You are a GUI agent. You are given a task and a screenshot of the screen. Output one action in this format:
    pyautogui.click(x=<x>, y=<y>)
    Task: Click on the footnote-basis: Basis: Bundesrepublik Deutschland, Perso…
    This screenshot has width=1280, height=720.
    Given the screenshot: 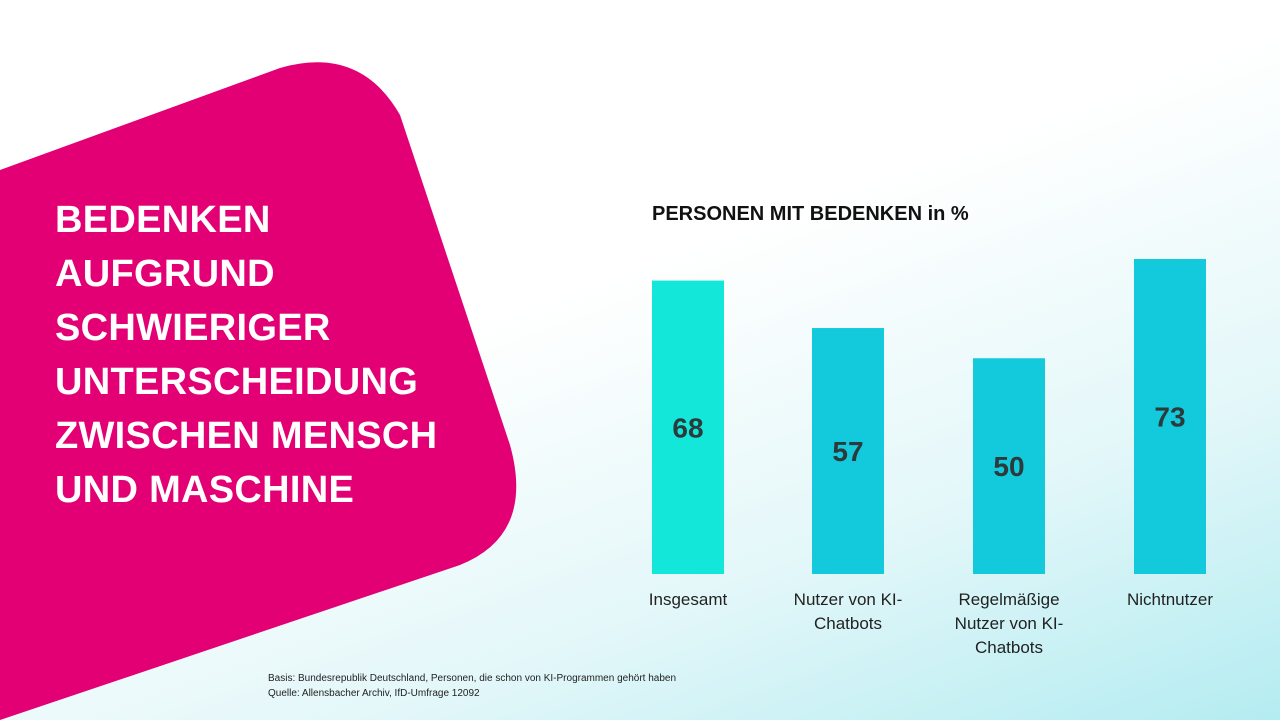 What is the action you would take?
    pyautogui.click(x=472, y=678)
    